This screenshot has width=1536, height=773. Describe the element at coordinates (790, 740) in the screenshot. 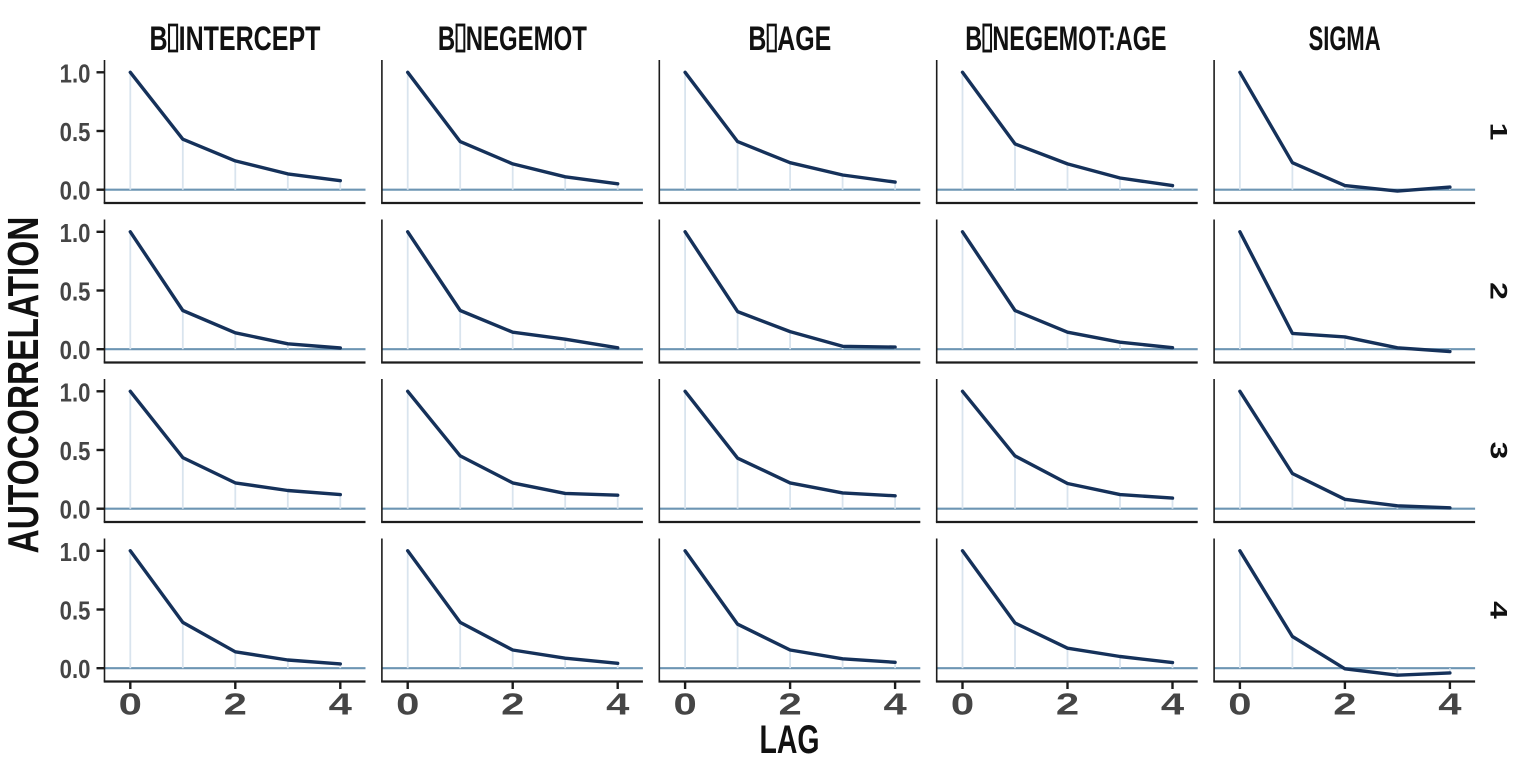

I see `svg-text: LAG` at that location.